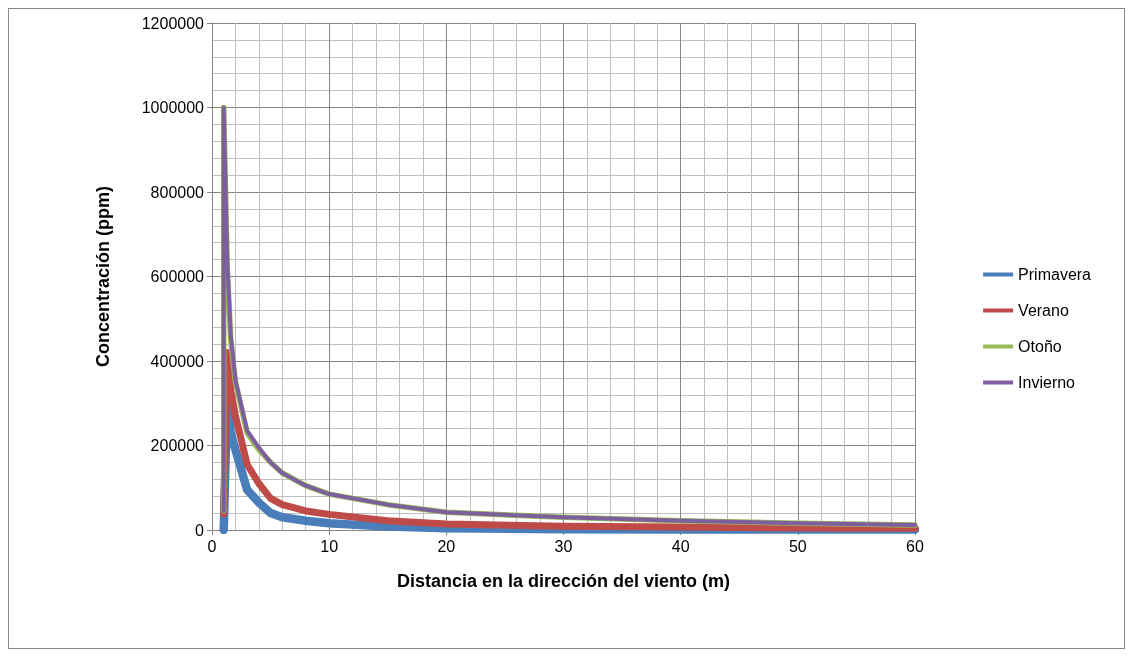  Describe the element at coordinates (1043, 310) in the screenshot. I see `legend-label: Verano` at that location.